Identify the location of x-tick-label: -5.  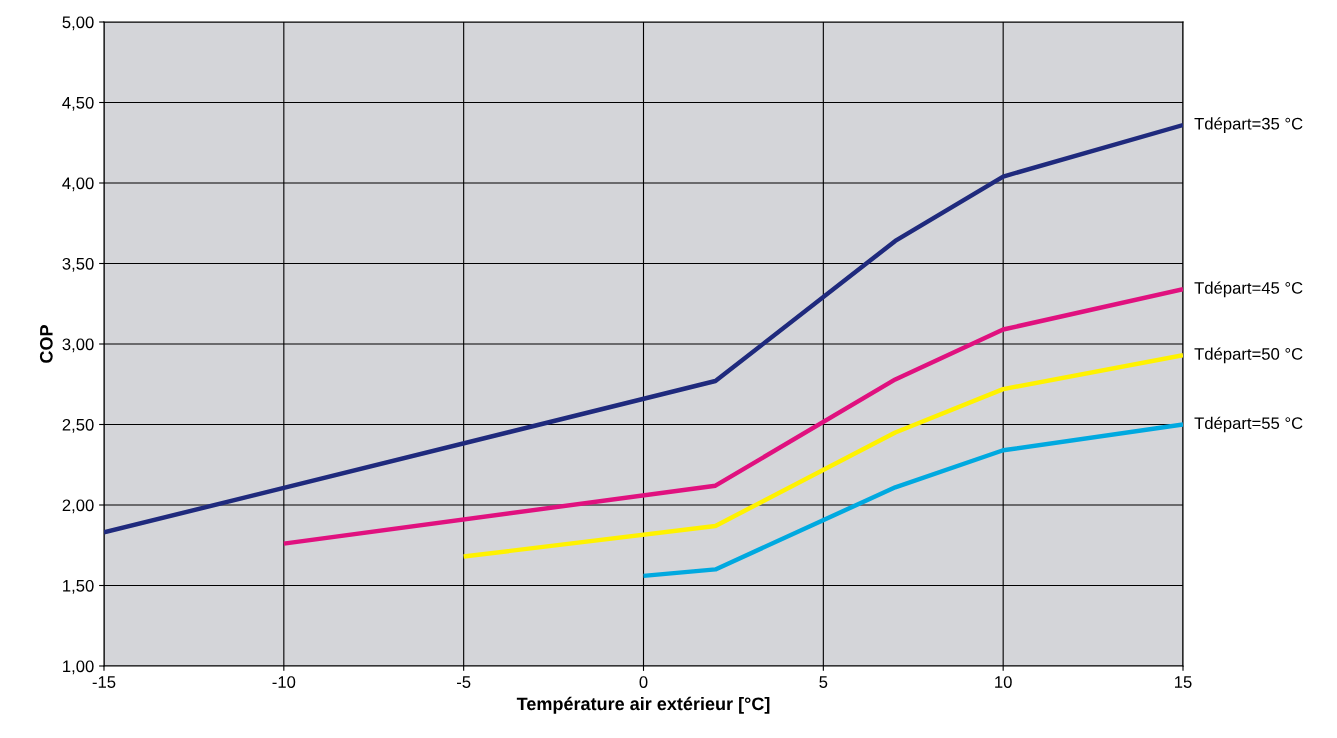
(464, 682).